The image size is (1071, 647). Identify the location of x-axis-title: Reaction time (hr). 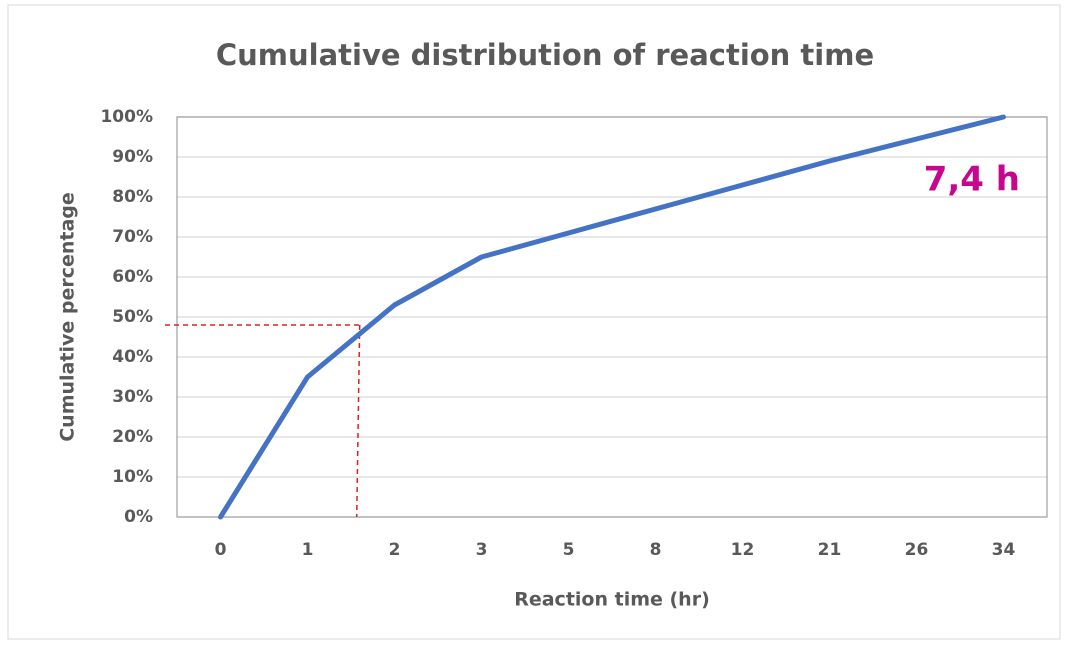
(612, 600).